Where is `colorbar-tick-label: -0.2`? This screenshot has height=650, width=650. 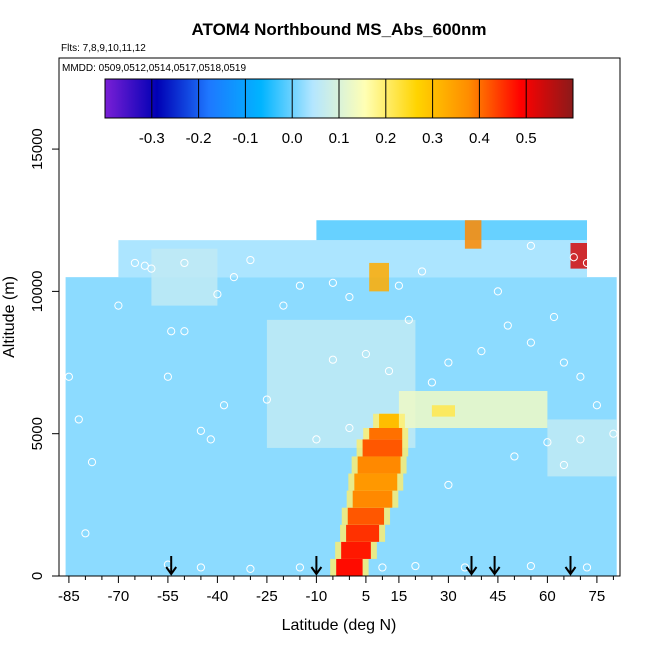 colorbar-tick-label: -0.2 is located at coordinates (199, 138).